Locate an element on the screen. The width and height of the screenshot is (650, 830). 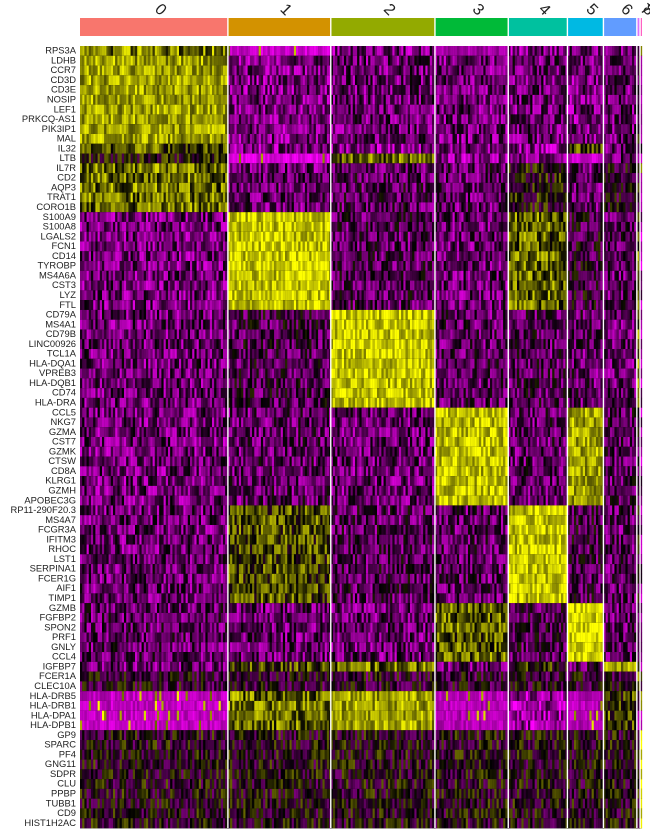
gene-label: PPBP is located at coordinates (63, 793).